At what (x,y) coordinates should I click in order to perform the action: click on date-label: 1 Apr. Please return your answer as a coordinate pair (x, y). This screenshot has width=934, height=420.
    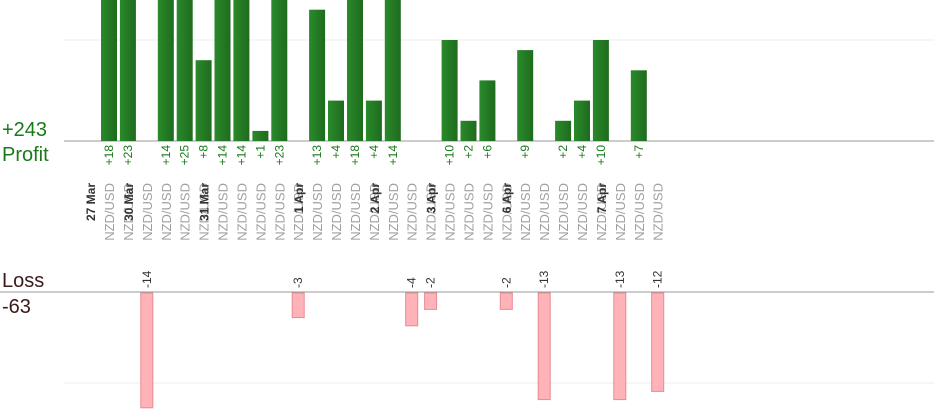
    Looking at the image, I should click on (299, 198).